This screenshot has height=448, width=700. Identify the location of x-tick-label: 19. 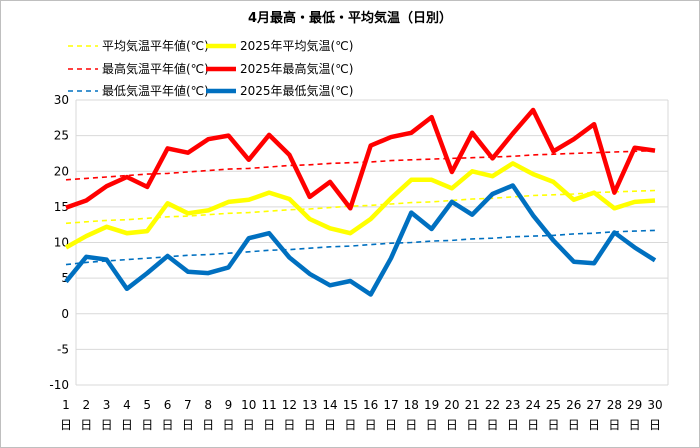
(431, 405).